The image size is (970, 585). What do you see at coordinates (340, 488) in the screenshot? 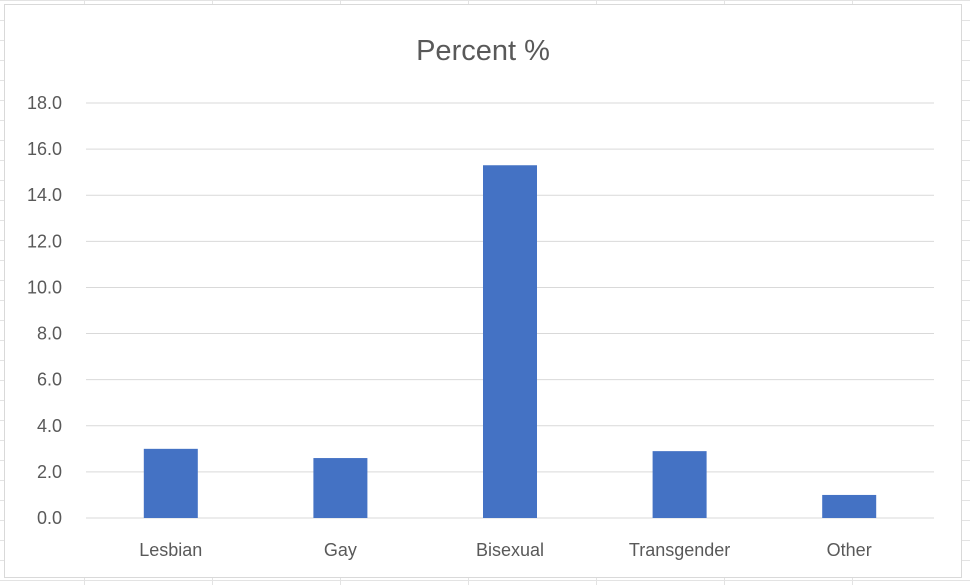
I see `bar-gay` at bounding box center [340, 488].